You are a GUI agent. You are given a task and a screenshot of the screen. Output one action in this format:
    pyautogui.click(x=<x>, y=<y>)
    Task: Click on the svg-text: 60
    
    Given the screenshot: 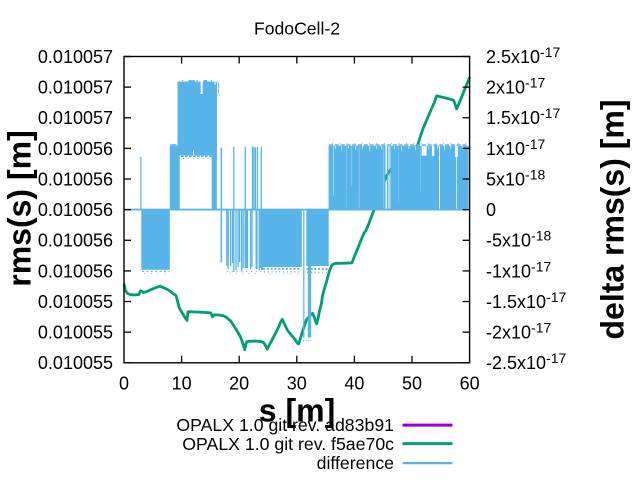 What is the action you would take?
    pyautogui.click(x=470, y=383)
    